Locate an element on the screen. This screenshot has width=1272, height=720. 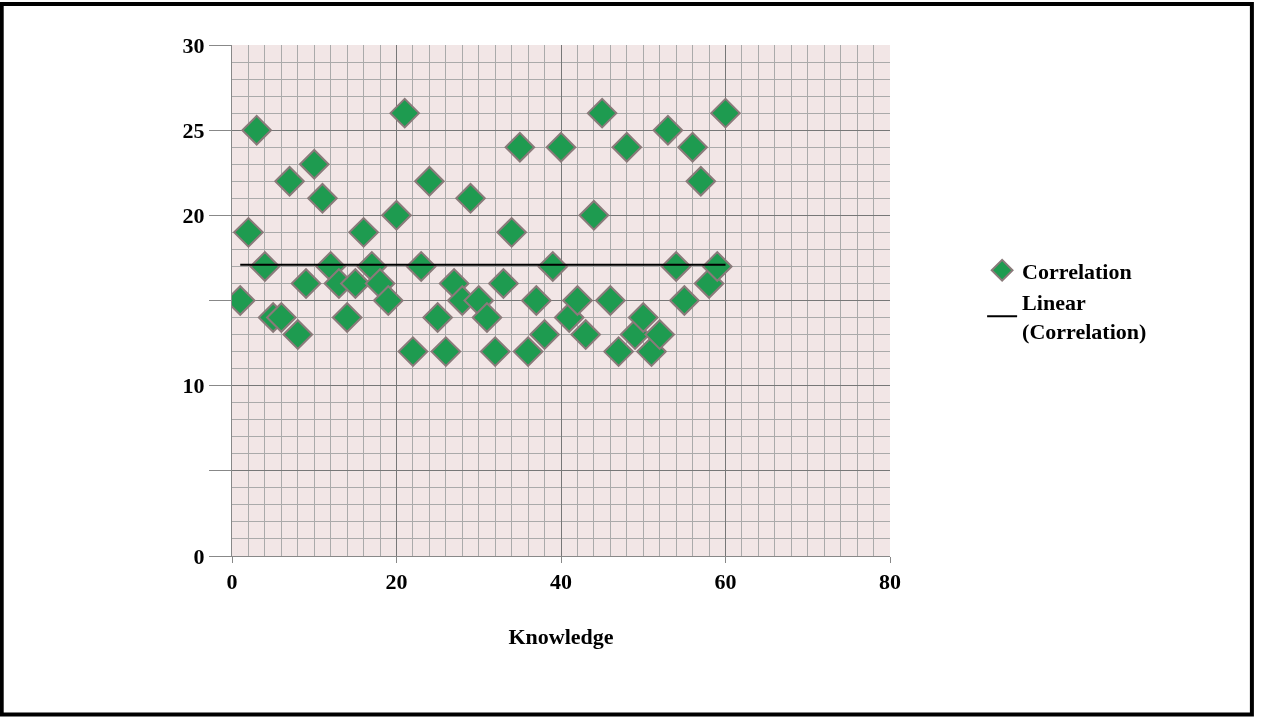
x-tick-label: 20 is located at coordinates (396, 582).